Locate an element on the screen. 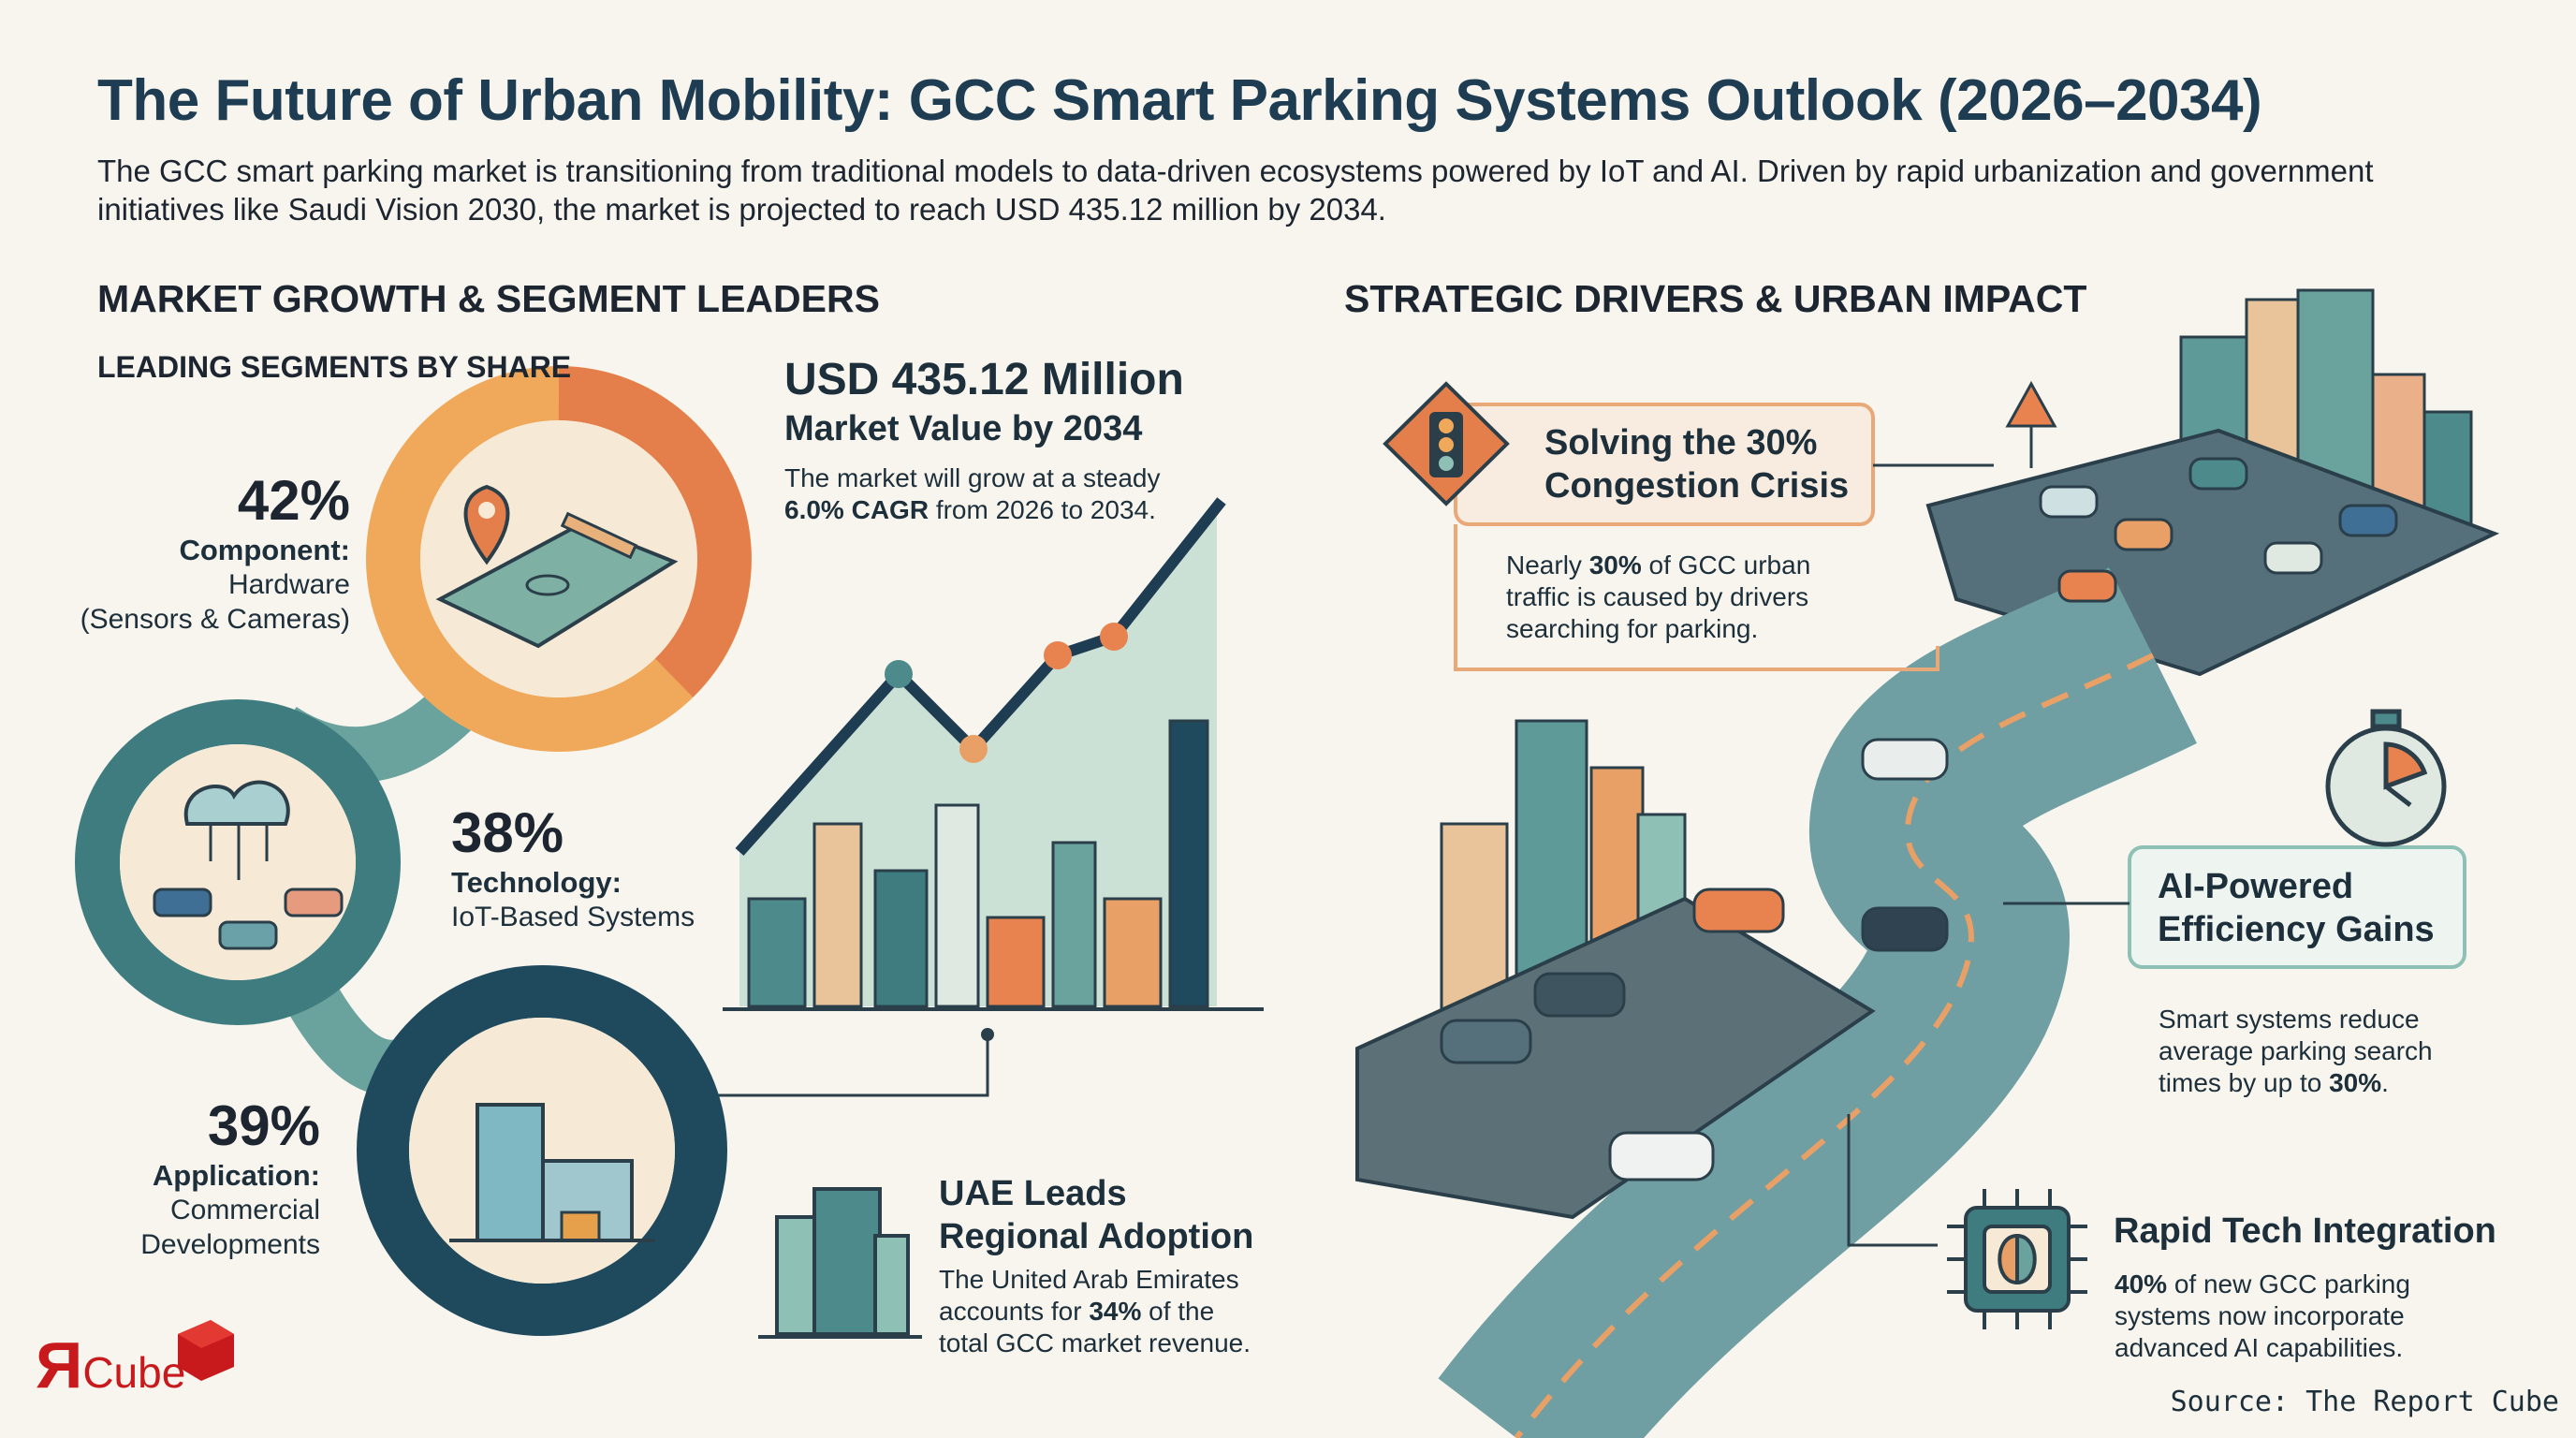  segment-detail: Developments is located at coordinates (230, 1244).